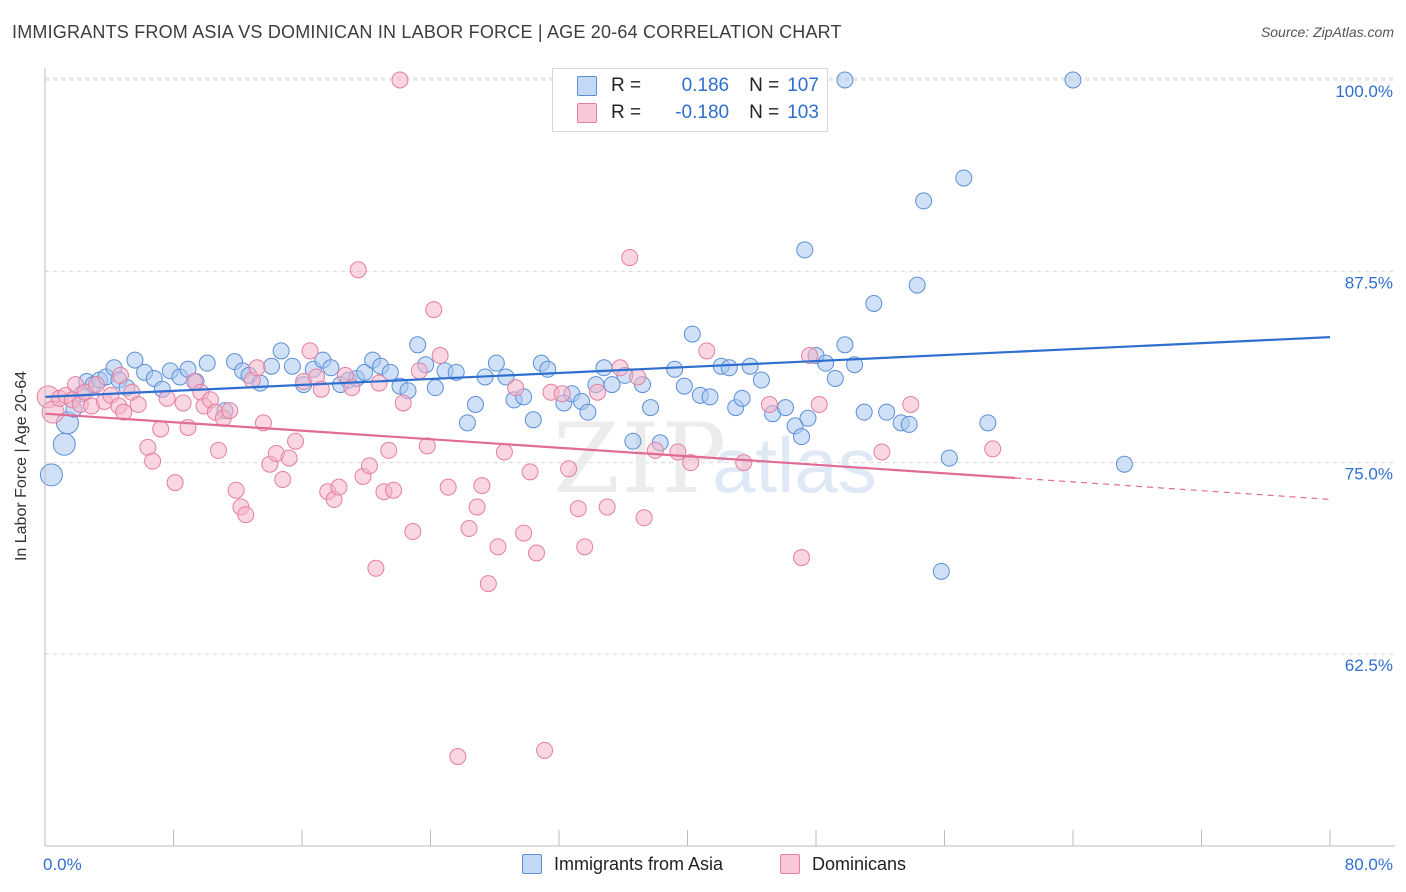 This screenshot has width=1406, height=892. I want to click on x-tick-label: 0.0%, so click(62, 864).